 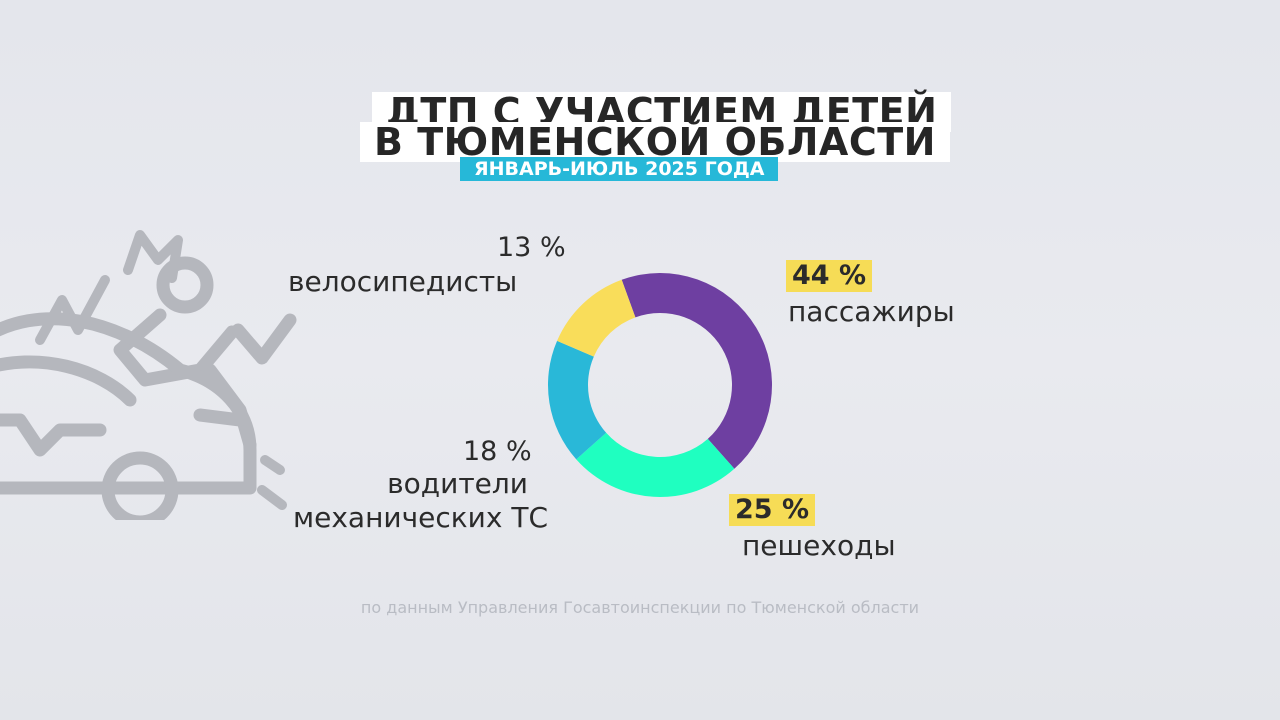 I want to click on passengers-label: пассажиры, so click(x=871, y=311).